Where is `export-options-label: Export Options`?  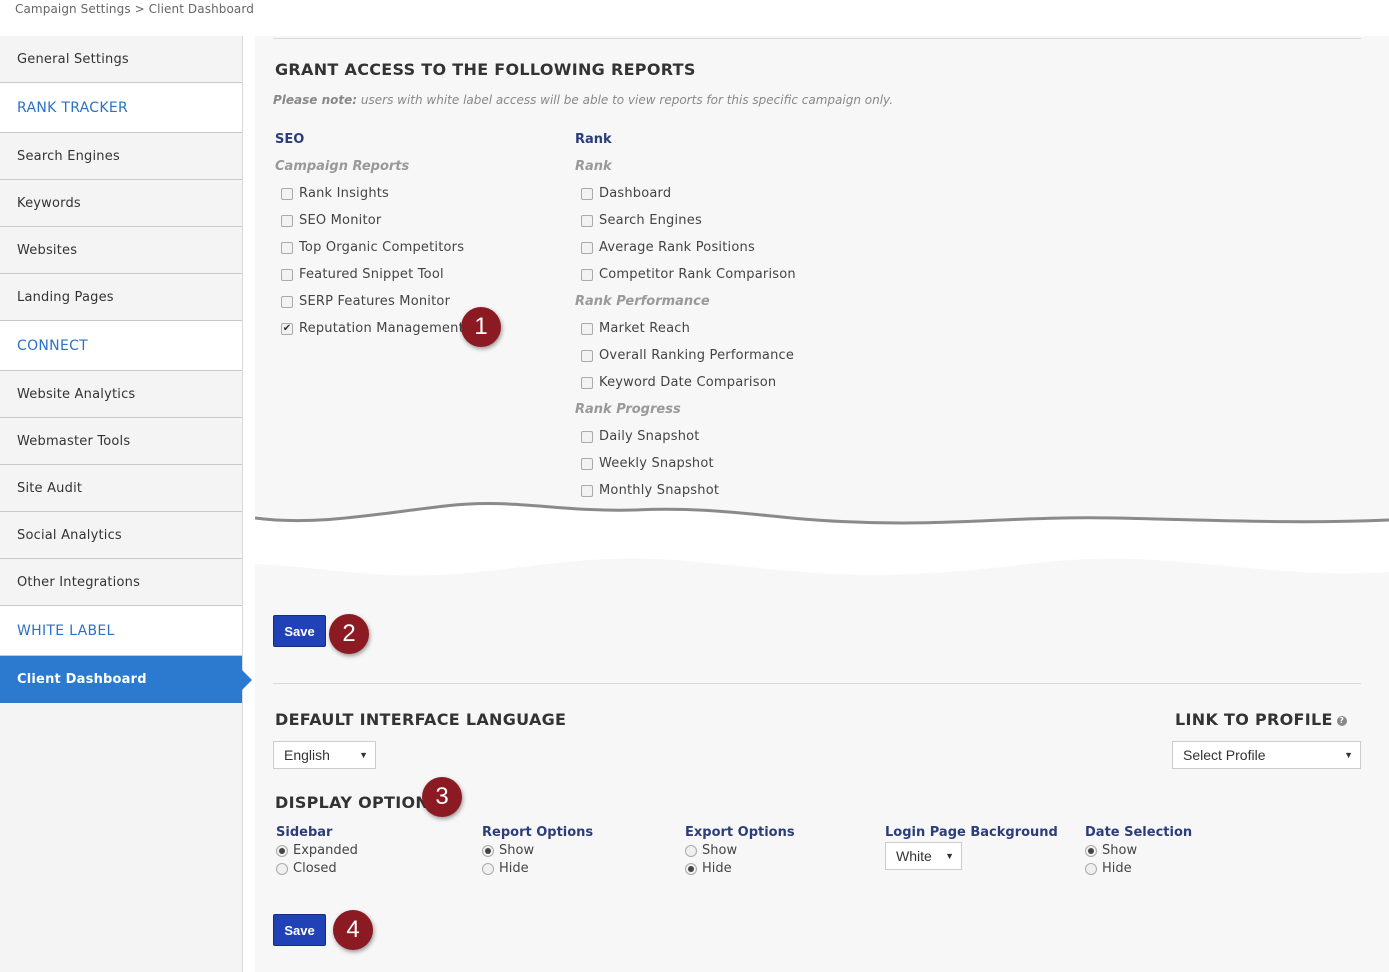 export-options-label: Export Options is located at coordinates (740, 832).